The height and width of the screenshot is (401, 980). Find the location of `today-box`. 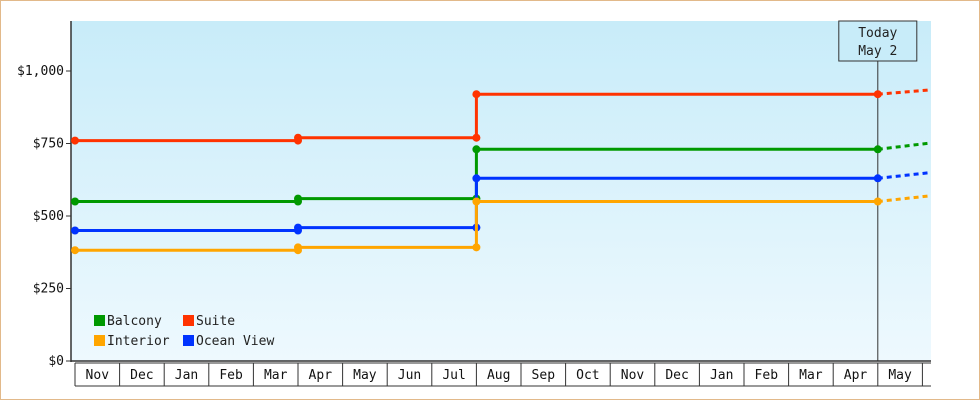

today-box is located at coordinates (878, 41).